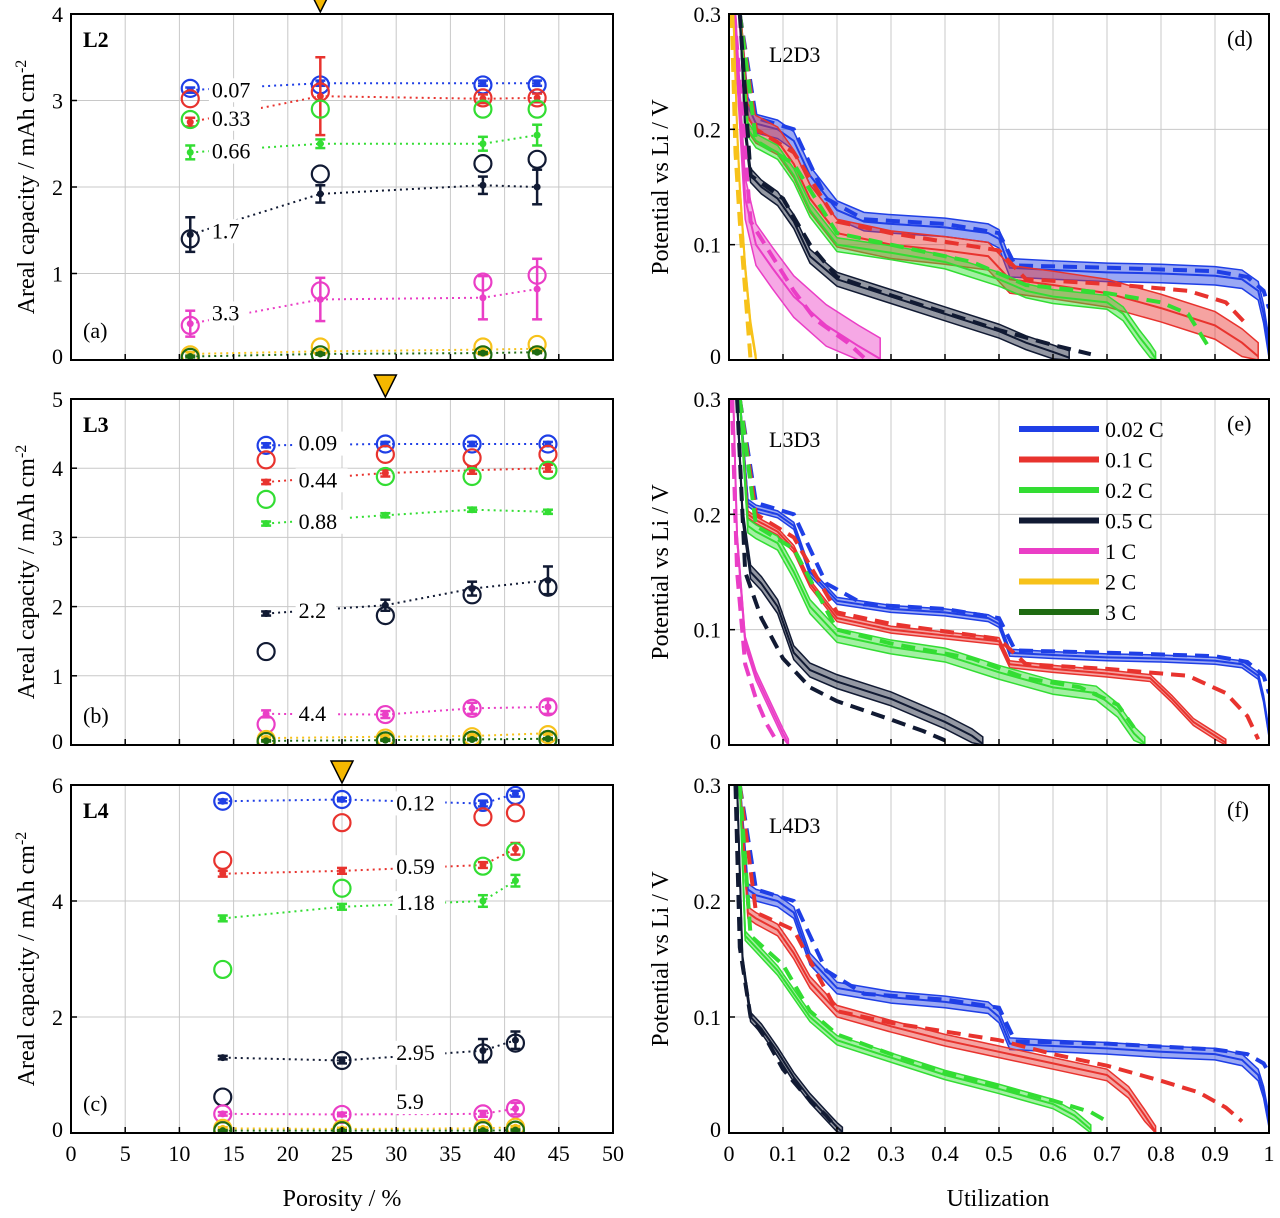 This screenshot has height=1218, width=1280. I want to click on series-label: 3.3, so click(226, 312).